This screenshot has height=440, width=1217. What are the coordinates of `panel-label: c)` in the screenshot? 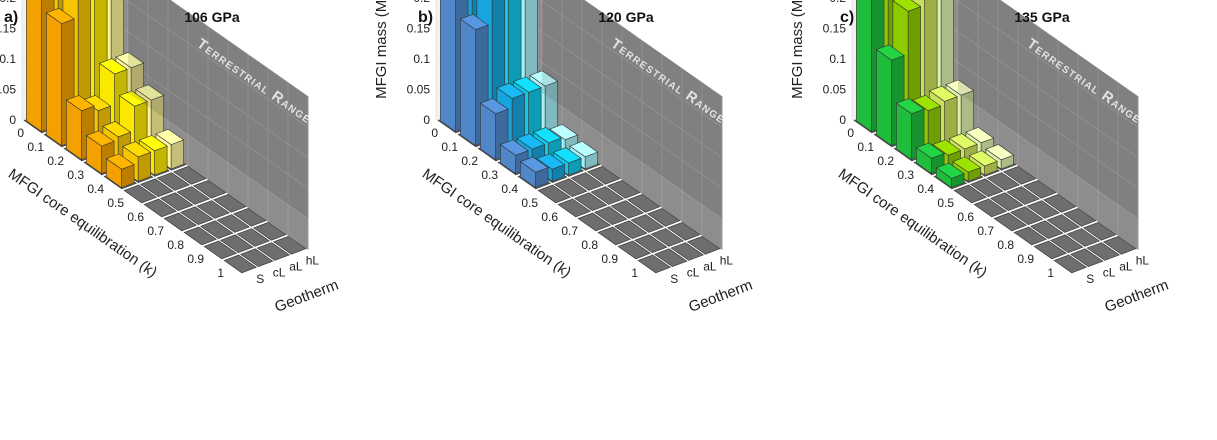 It's located at (847, 17).